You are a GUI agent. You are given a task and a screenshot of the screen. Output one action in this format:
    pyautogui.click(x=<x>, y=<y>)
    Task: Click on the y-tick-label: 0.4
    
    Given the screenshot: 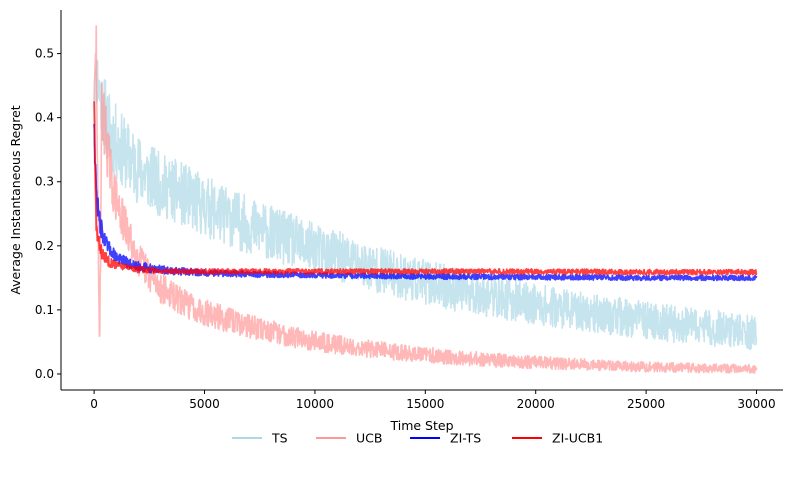 What is the action you would take?
    pyautogui.click(x=44, y=118)
    